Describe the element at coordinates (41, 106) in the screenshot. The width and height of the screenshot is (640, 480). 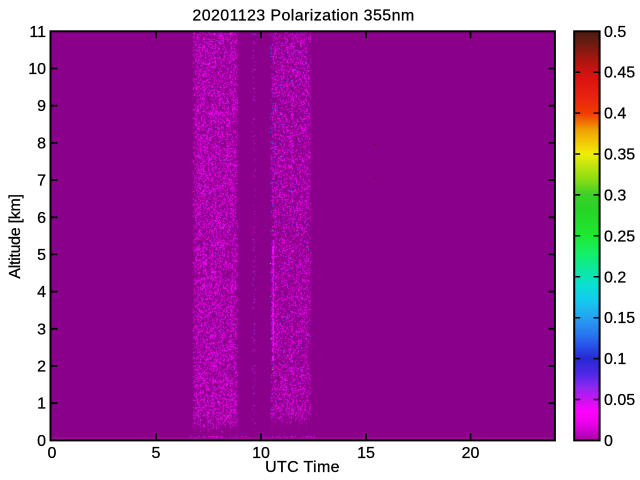
I see `svg-text: 9` at that location.